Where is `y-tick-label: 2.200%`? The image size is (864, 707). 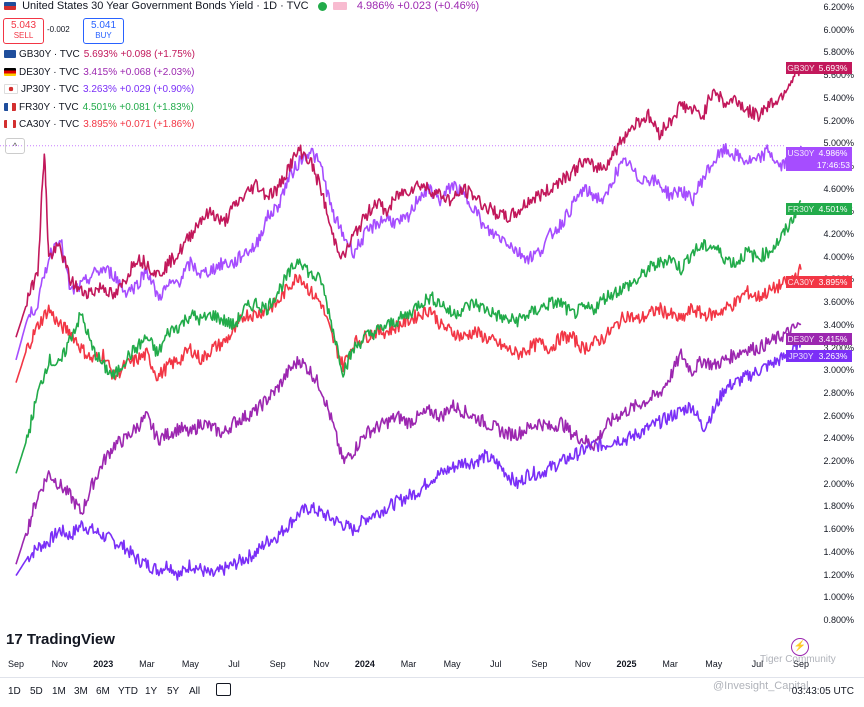 y-tick-label: 2.200% is located at coordinates (838, 461).